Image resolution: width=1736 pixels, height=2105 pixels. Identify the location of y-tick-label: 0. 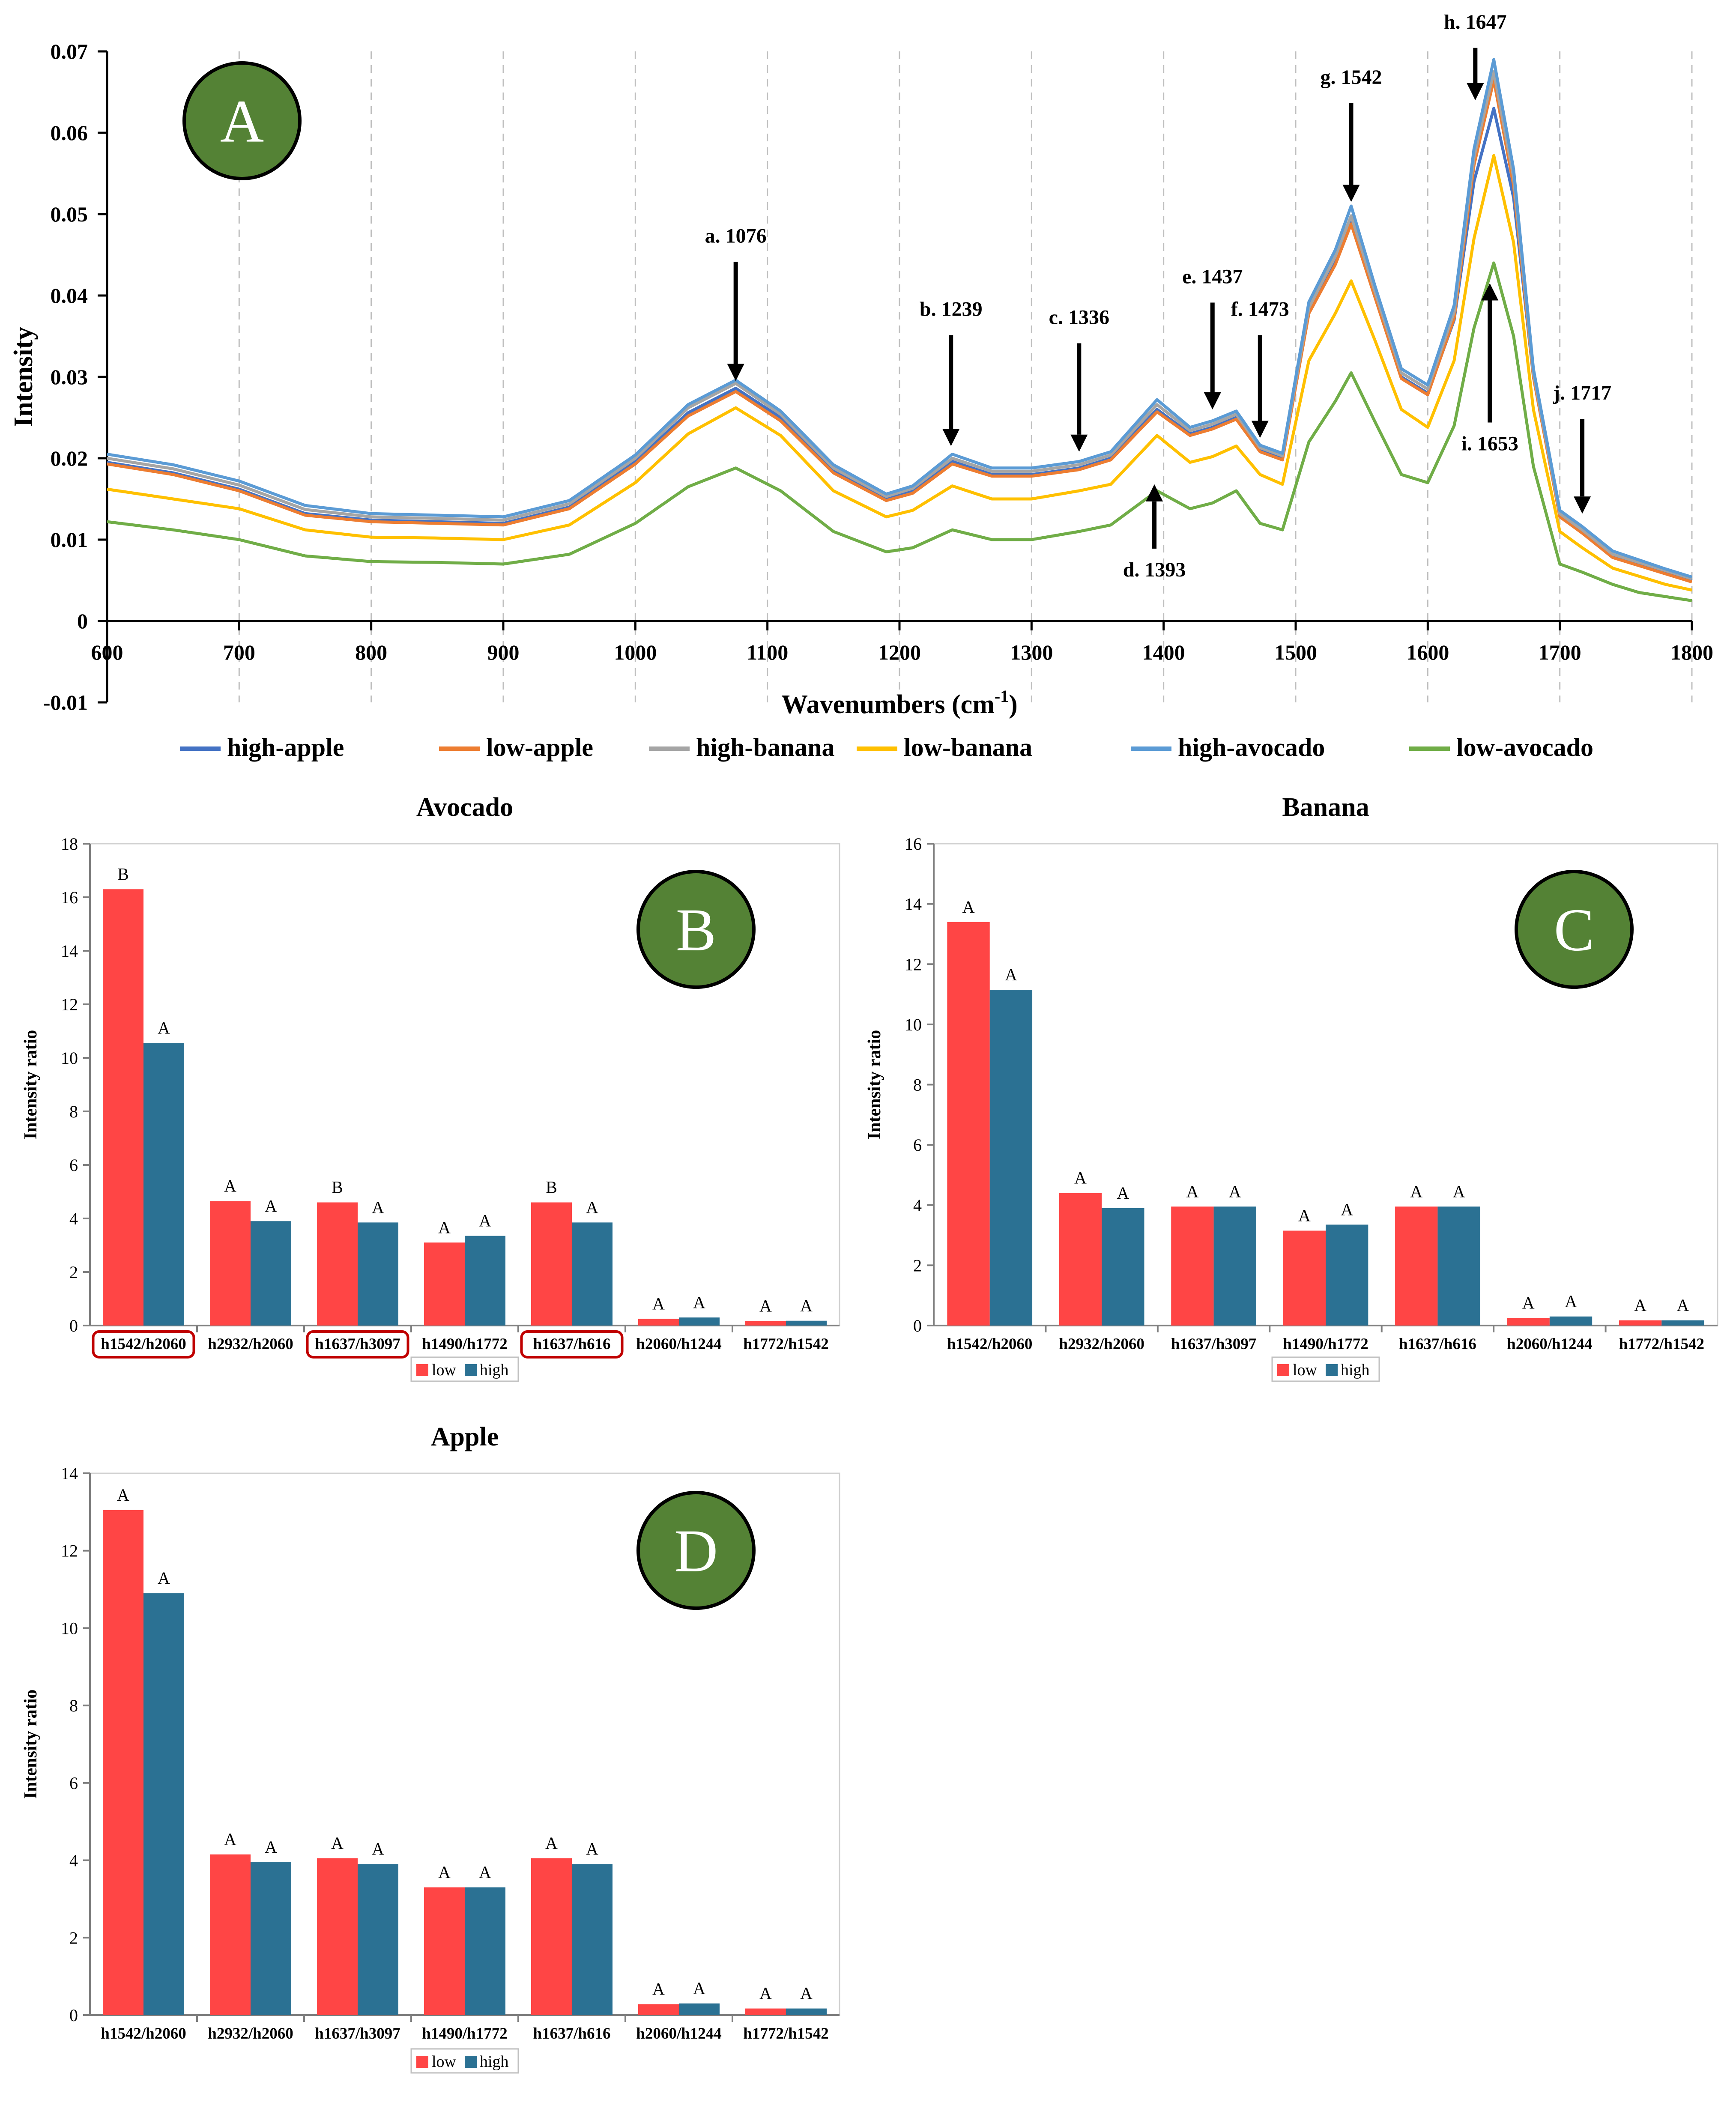
(73, 2015).